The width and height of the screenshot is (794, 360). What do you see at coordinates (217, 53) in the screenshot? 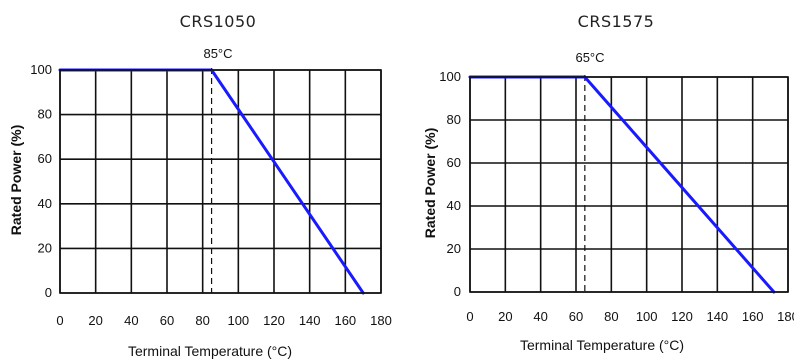
I see `threshold-annotation-label: 85°C` at bounding box center [217, 53].